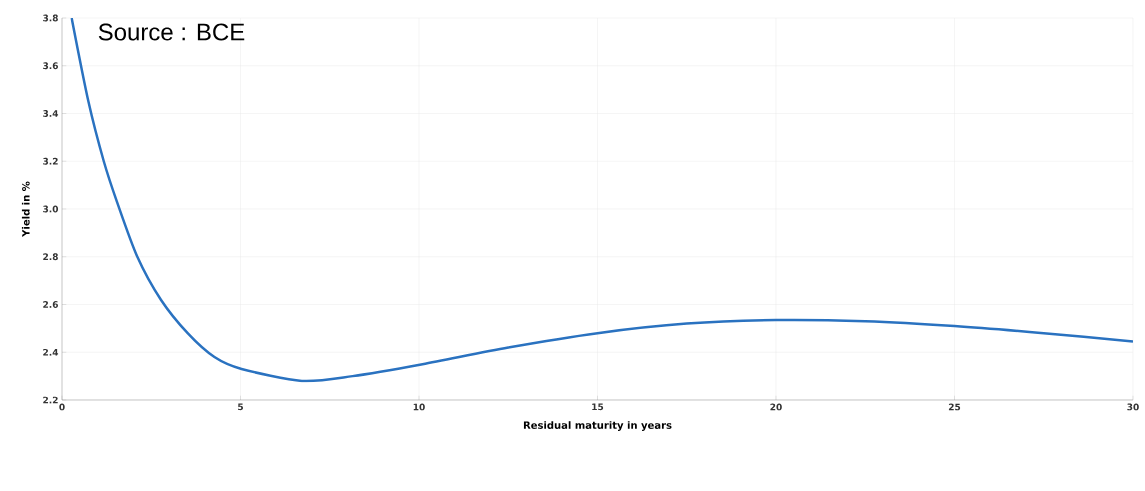  Describe the element at coordinates (51, 352) in the screenshot. I see `y-tick-label: 2.4` at that location.